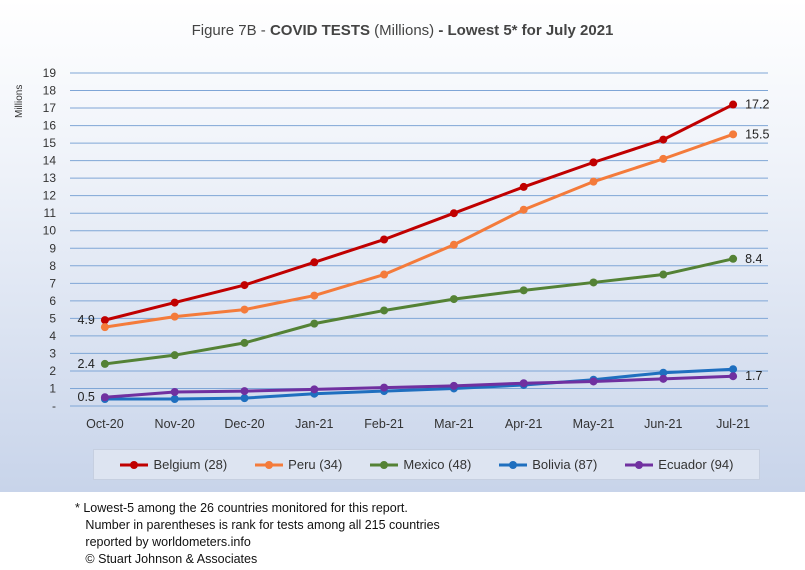 This screenshot has width=805, height=570. I want to click on y-tick-label: 3, so click(52, 353).